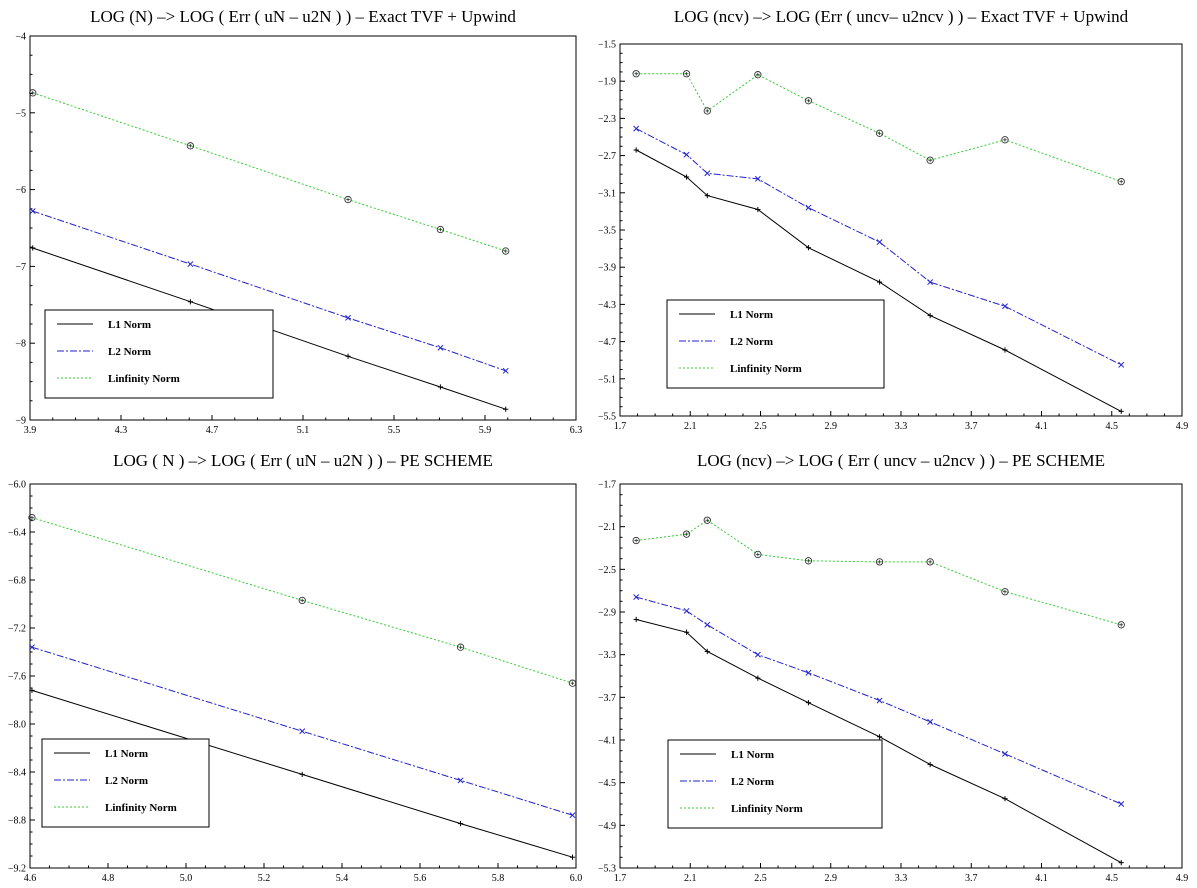 Image resolution: width=1197 pixels, height=888 pixels. What do you see at coordinates (607, 613) in the screenshot?
I see `y-tick-label: −2.9` at bounding box center [607, 613].